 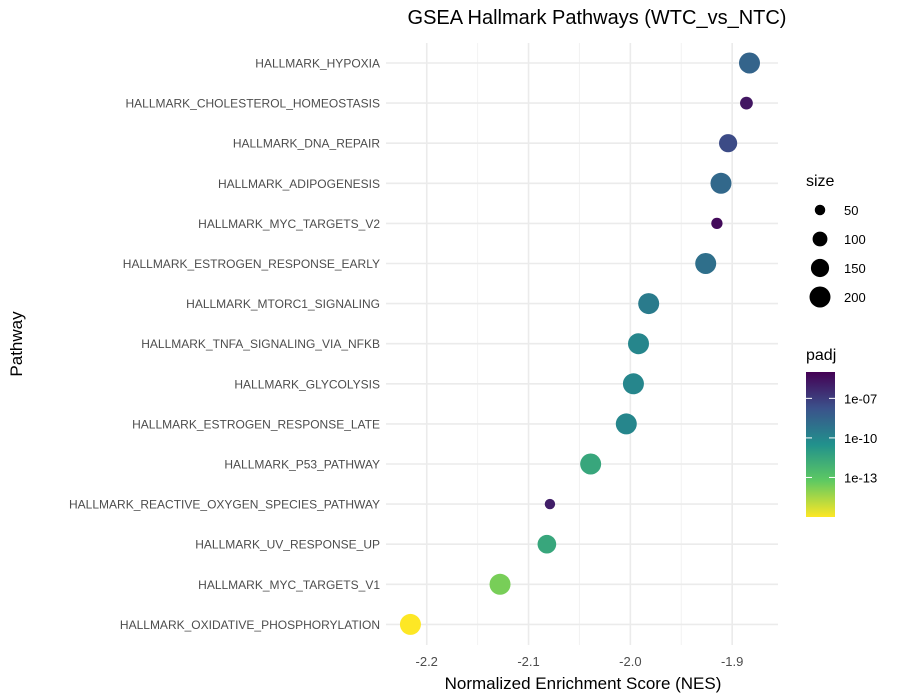 I want to click on pathway-label: HALLMARK_HYPOXIA, so click(x=317, y=64).